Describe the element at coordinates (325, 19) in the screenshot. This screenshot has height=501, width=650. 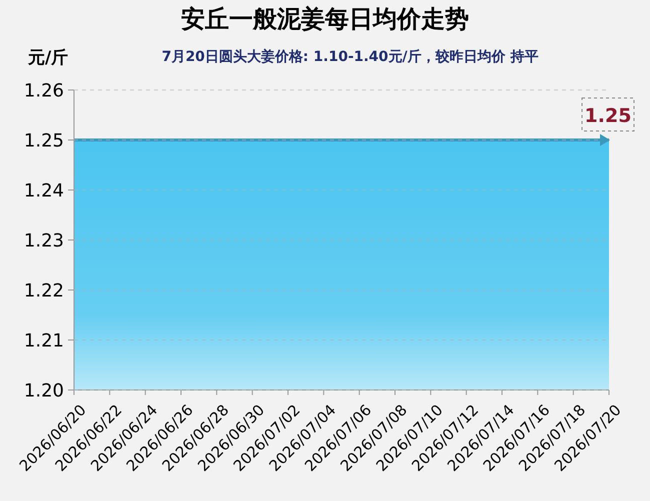
I see `chart-title: 安丘一般泥姜每日均价走势` at that location.